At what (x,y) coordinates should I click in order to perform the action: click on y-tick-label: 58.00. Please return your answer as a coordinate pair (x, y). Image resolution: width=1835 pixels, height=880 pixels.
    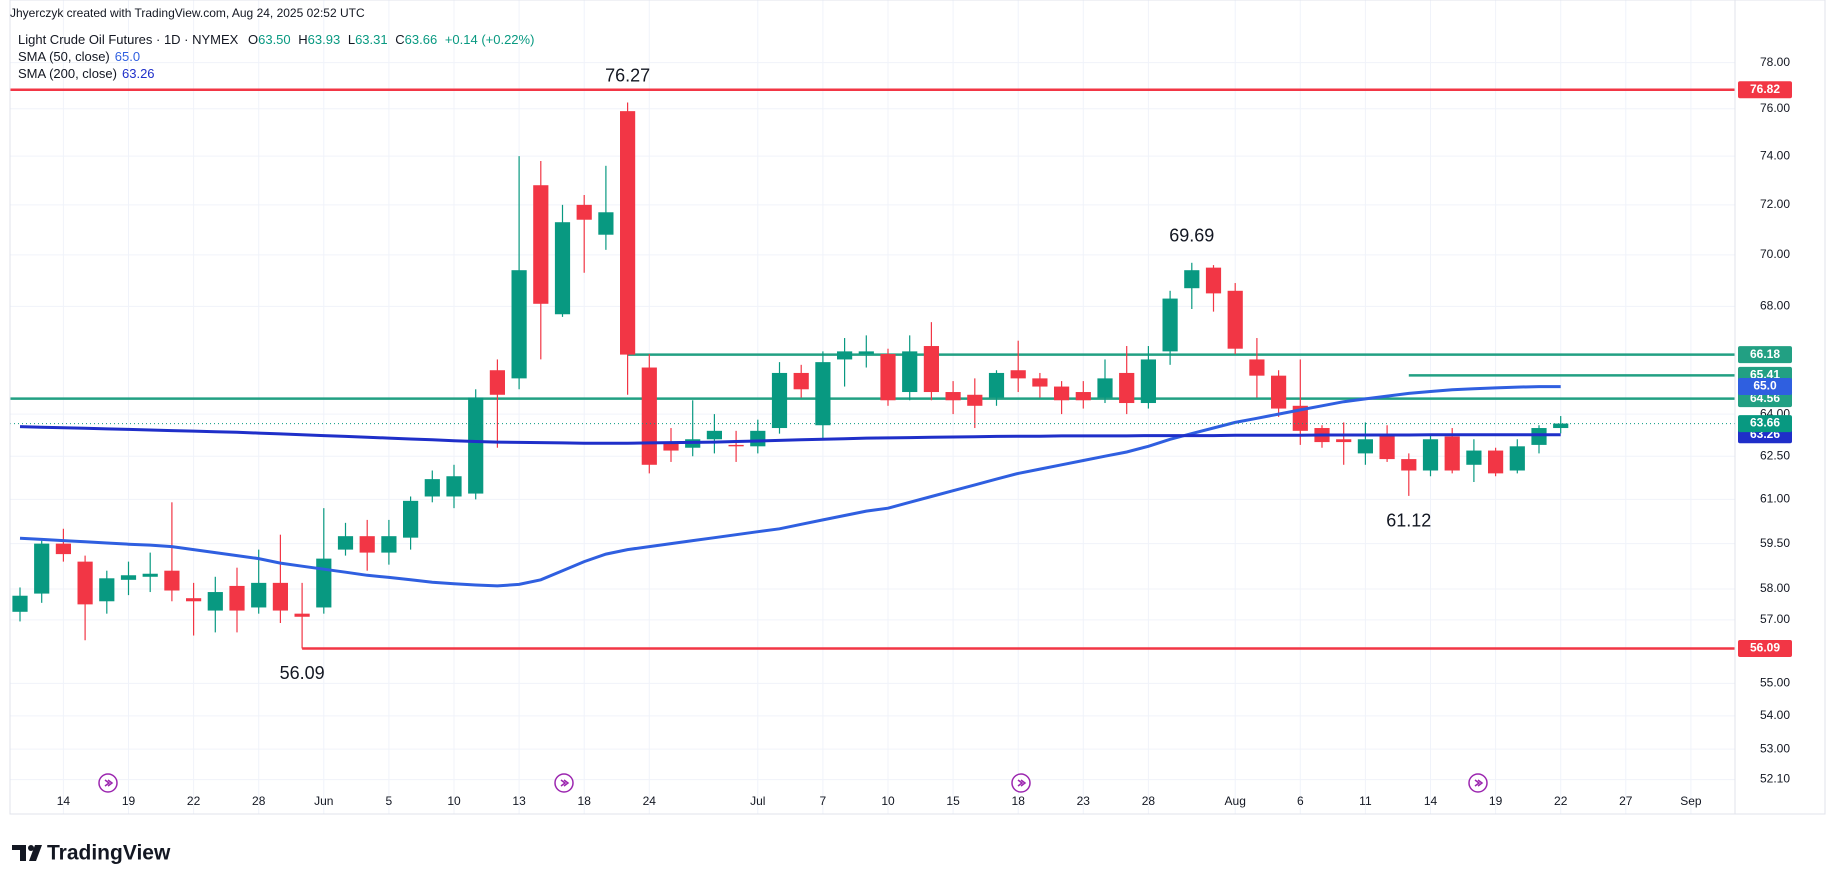
    Looking at the image, I should click on (1775, 588).